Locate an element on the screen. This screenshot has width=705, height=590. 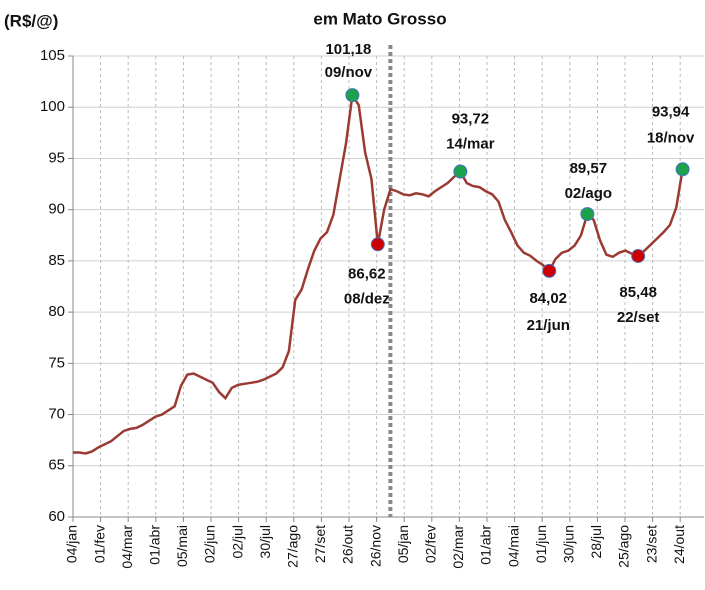
annotation-date: 09/nov is located at coordinates (349, 72).